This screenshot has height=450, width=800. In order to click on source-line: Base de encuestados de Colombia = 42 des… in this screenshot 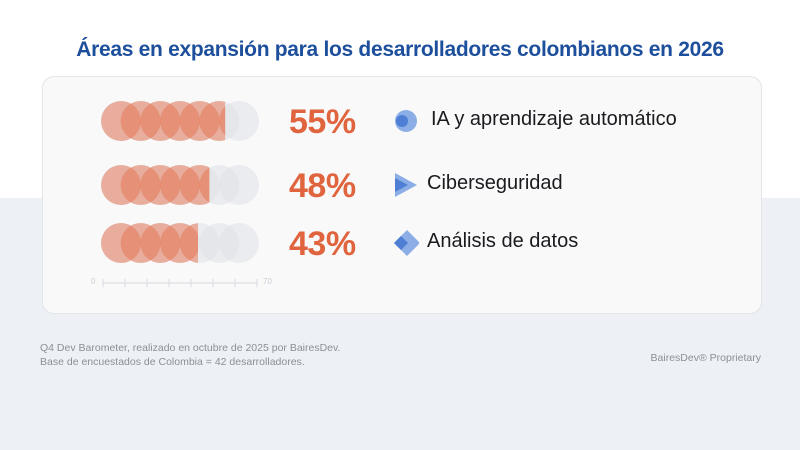, I will do `click(172, 362)`.